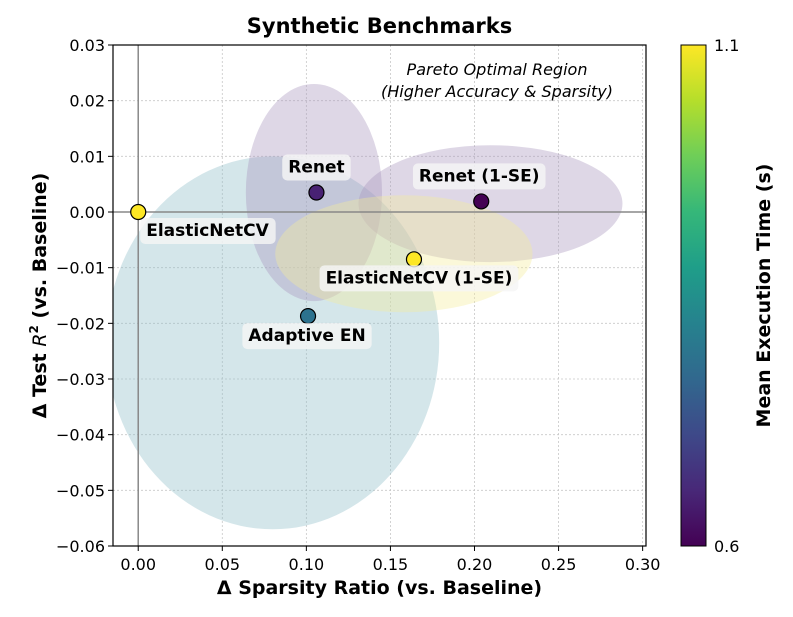 This screenshot has height=617, width=793. I want to click on y-tick-label: −0.04, so click(80, 435).